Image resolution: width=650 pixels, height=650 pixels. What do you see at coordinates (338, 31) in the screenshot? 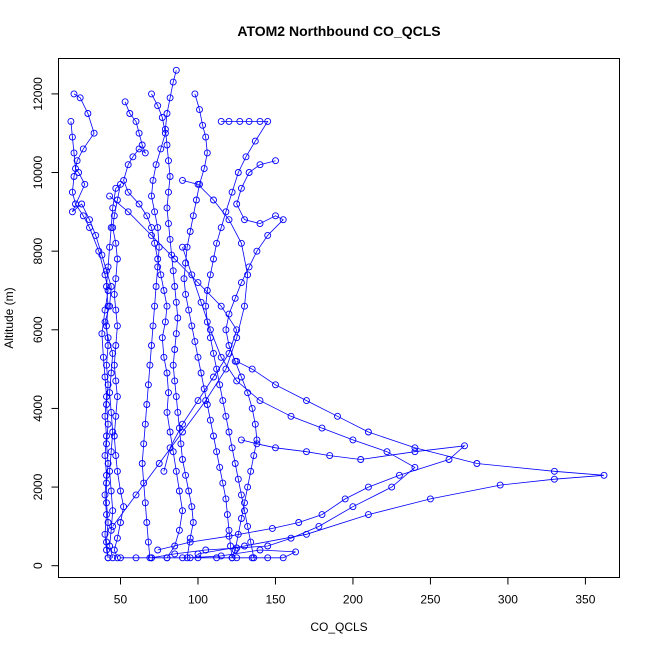
I see `chart-title: ATOM2 Northbound CO_QCLS` at bounding box center [338, 31].